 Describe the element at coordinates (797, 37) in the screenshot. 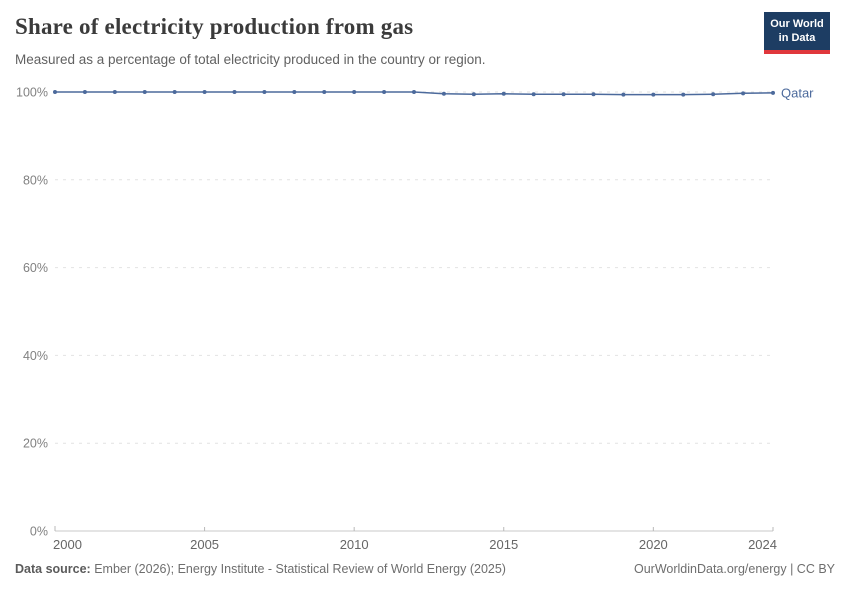

I see `owid-logo-line2: in Data` at that location.